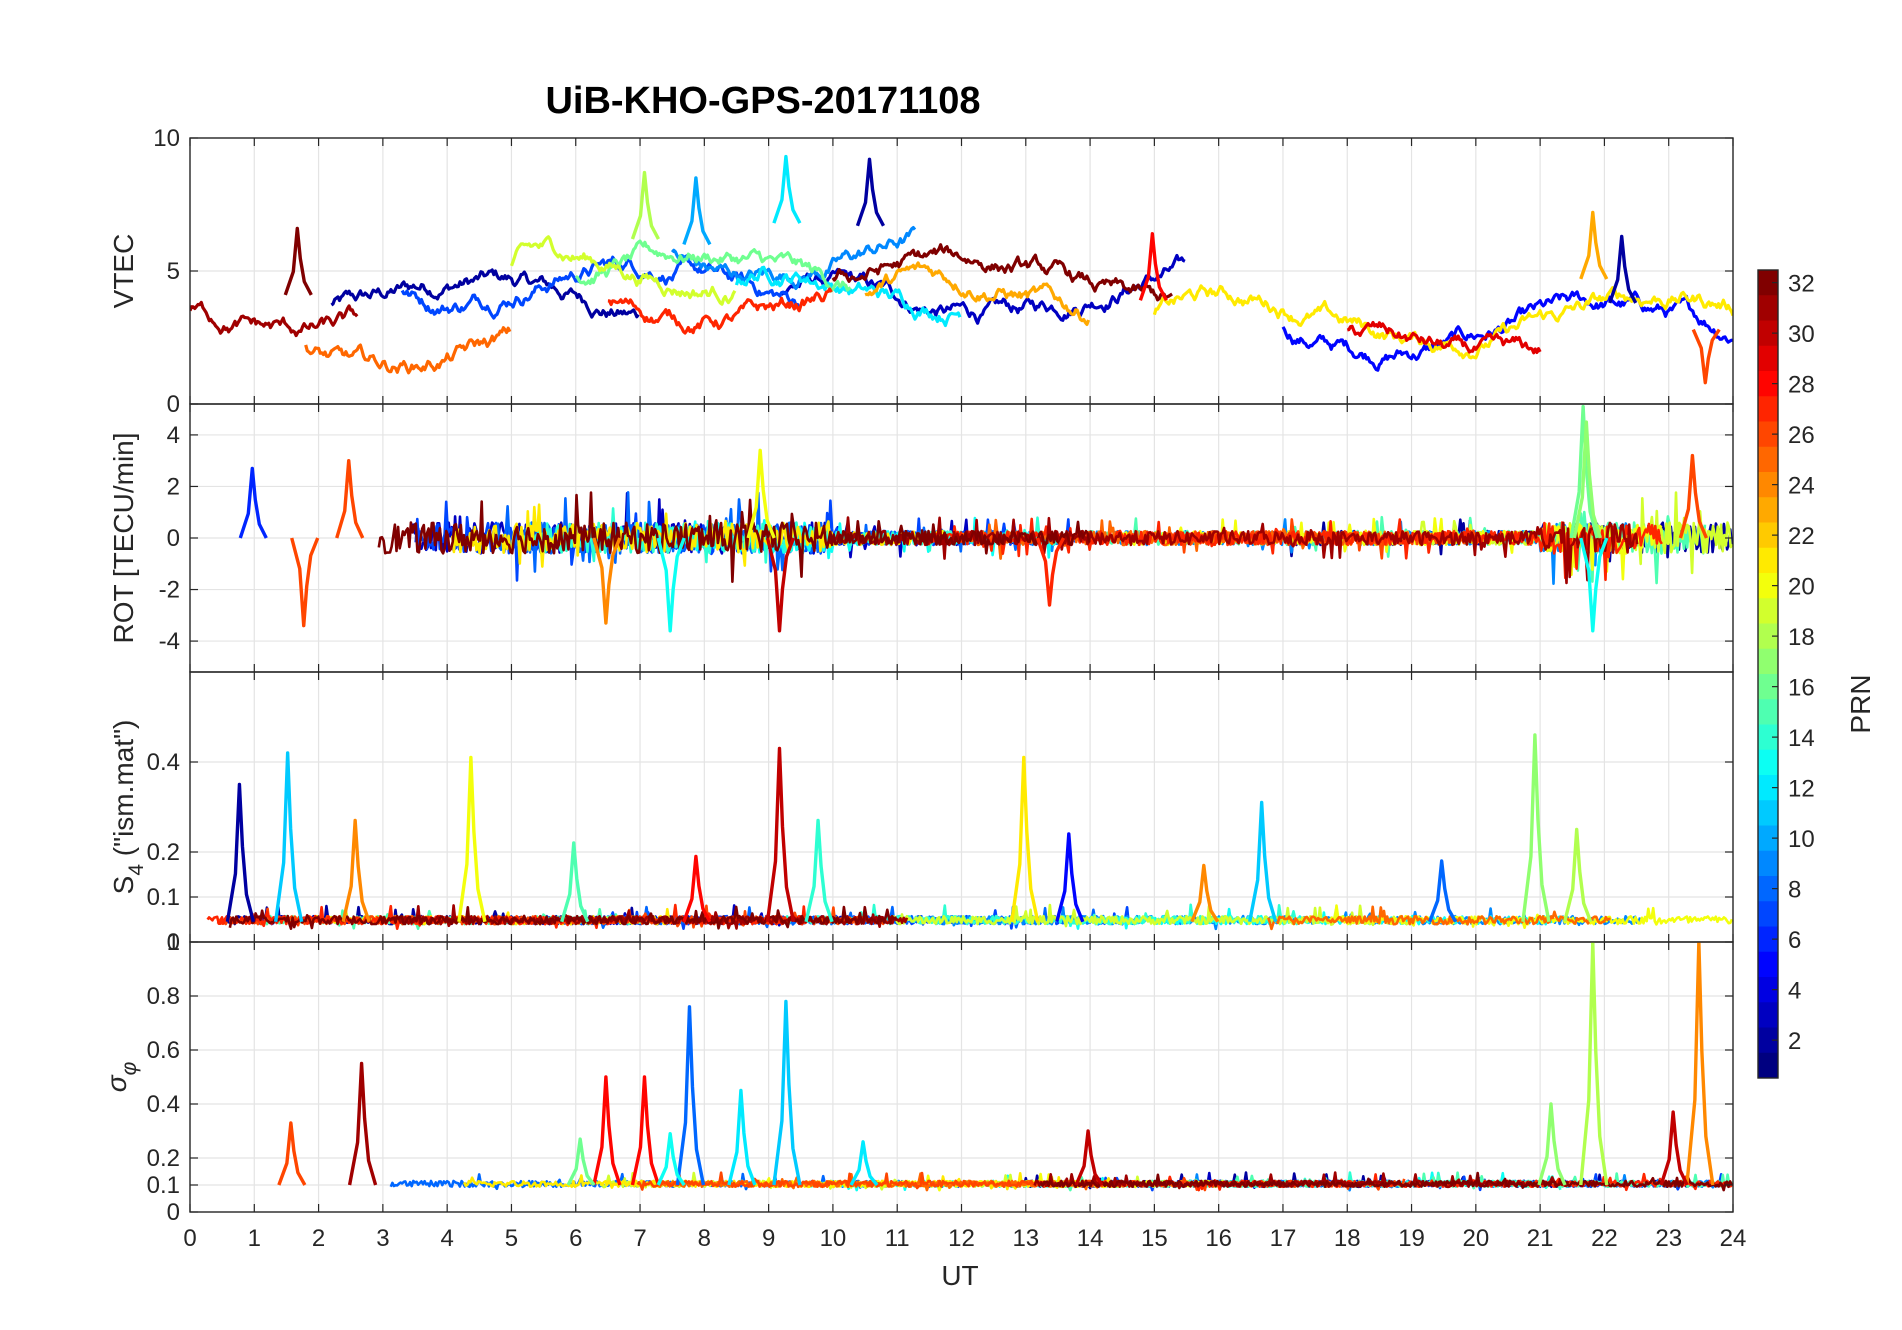  Describe the element at coordinates (768, 1238) in the screenshot. I see `x-tick-label: 9` at that location.